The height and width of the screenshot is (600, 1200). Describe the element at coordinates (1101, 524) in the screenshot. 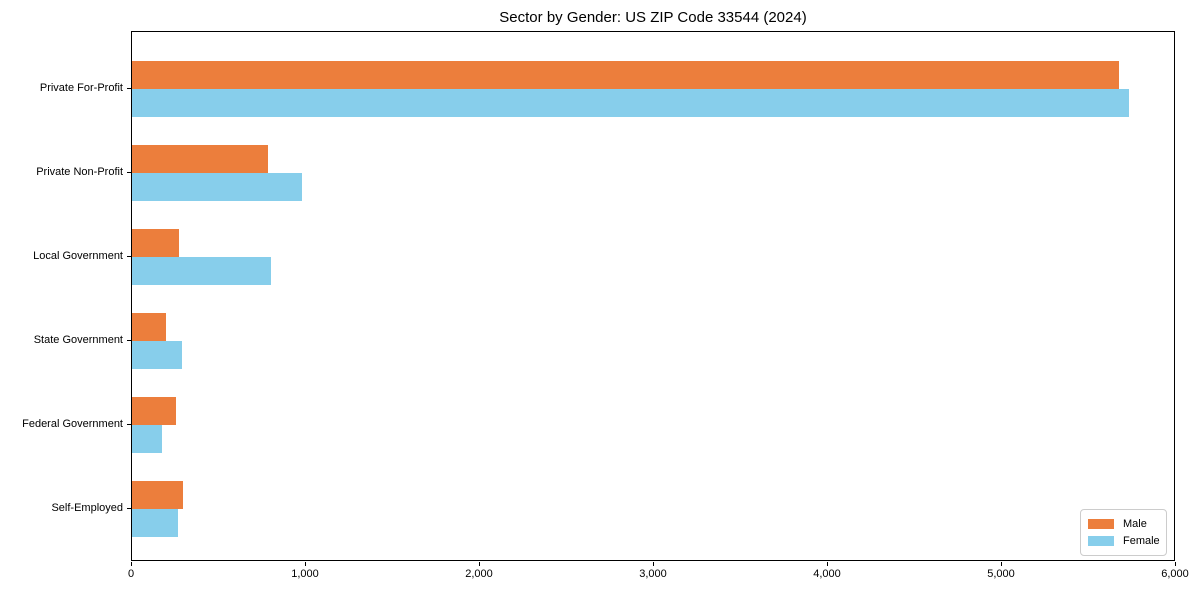

I see `male-swatch-icon` at that location.